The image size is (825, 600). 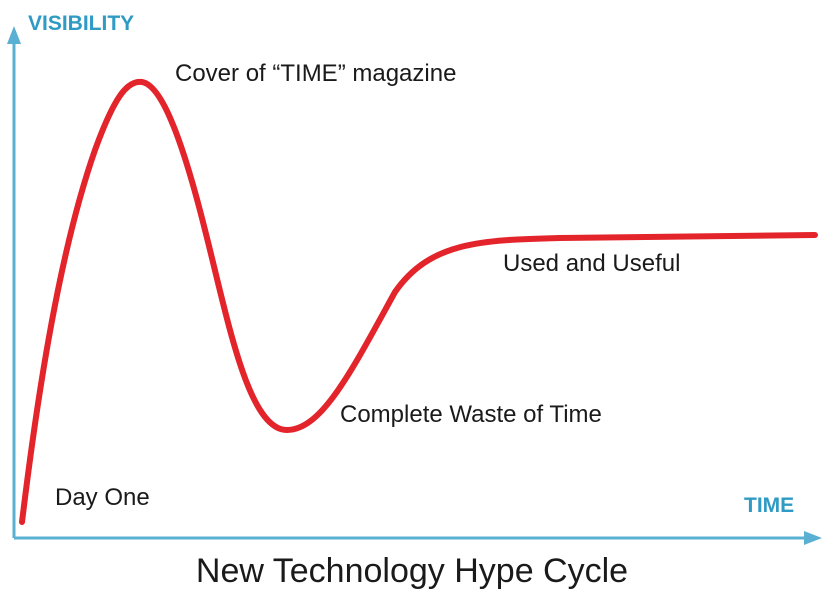 What do you see at coordinates (471, 414) in the screenshot?
I see `annotation: Complete Waste of Time` at bounding box center [471, 414].